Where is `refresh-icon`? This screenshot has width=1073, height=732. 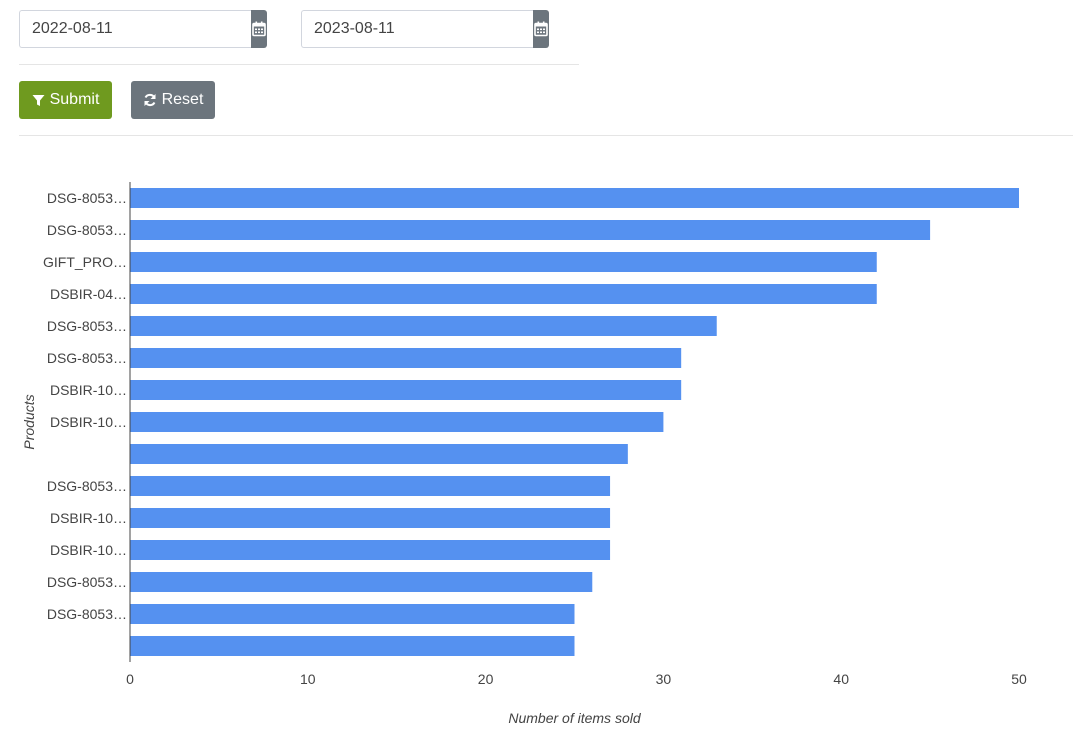
refresh-icon is located at coordinates (150, 100).